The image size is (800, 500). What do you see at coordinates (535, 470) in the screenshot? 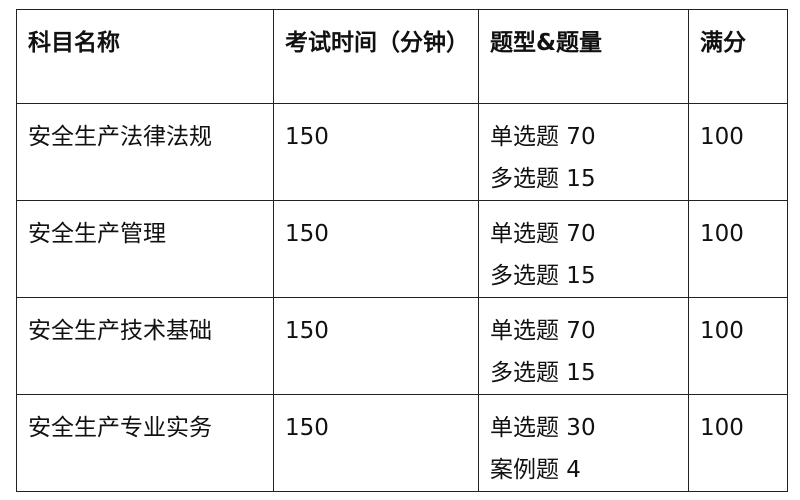
I see `type-line: 案例题 4` at bounding box center [535, 470].